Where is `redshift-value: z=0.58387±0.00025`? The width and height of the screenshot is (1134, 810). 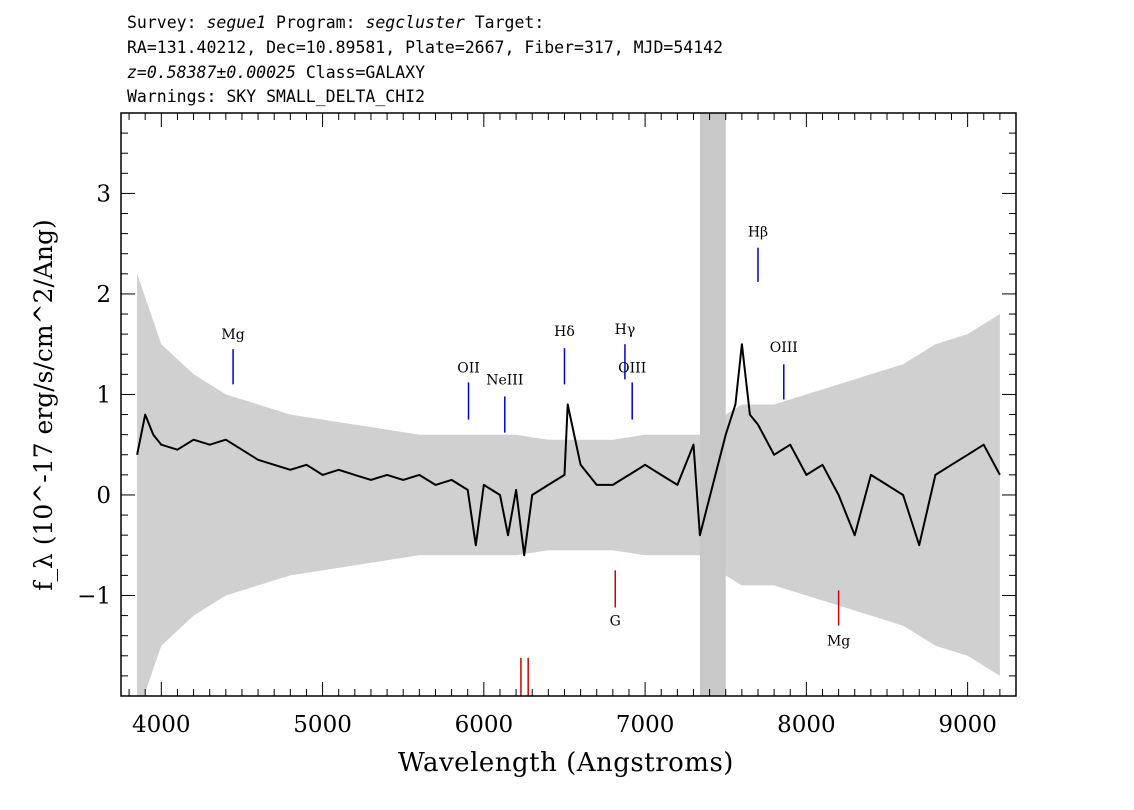
redshift-value: z=0.58387±0.00025 is located at coordinates (211, 72).